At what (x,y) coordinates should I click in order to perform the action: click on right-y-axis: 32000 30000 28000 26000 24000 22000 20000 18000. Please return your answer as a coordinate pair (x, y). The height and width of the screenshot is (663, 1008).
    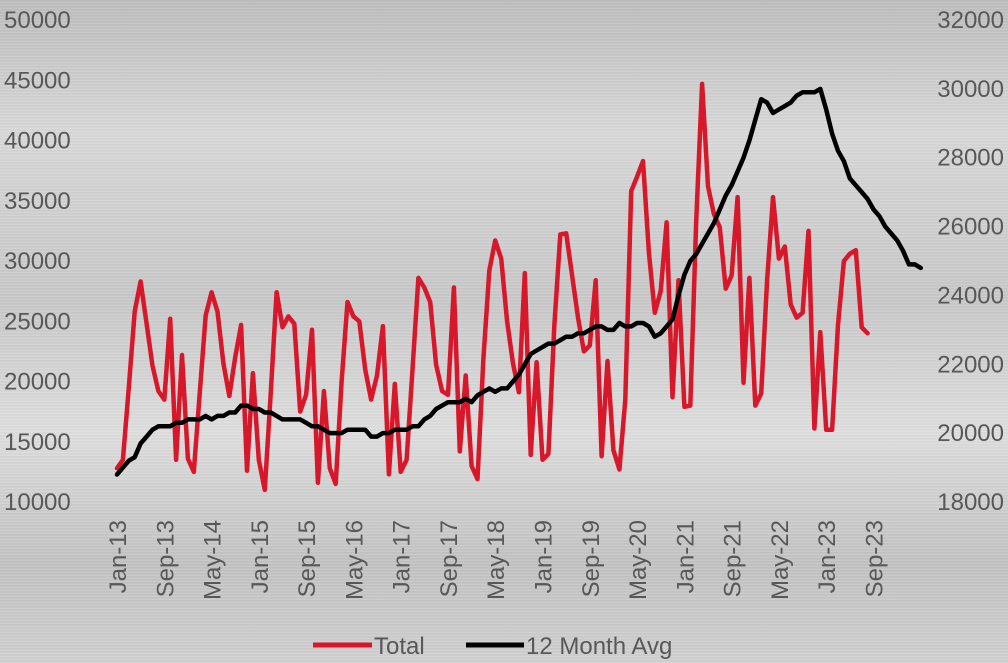
    Looking at the image, I should click on (970, 261).